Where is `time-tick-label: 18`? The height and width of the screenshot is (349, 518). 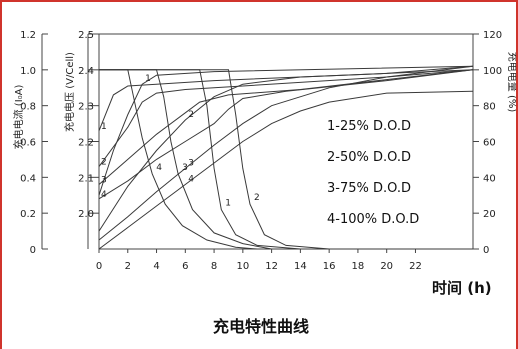 time-tick-label: 18 is located at coordinates (358, 266).